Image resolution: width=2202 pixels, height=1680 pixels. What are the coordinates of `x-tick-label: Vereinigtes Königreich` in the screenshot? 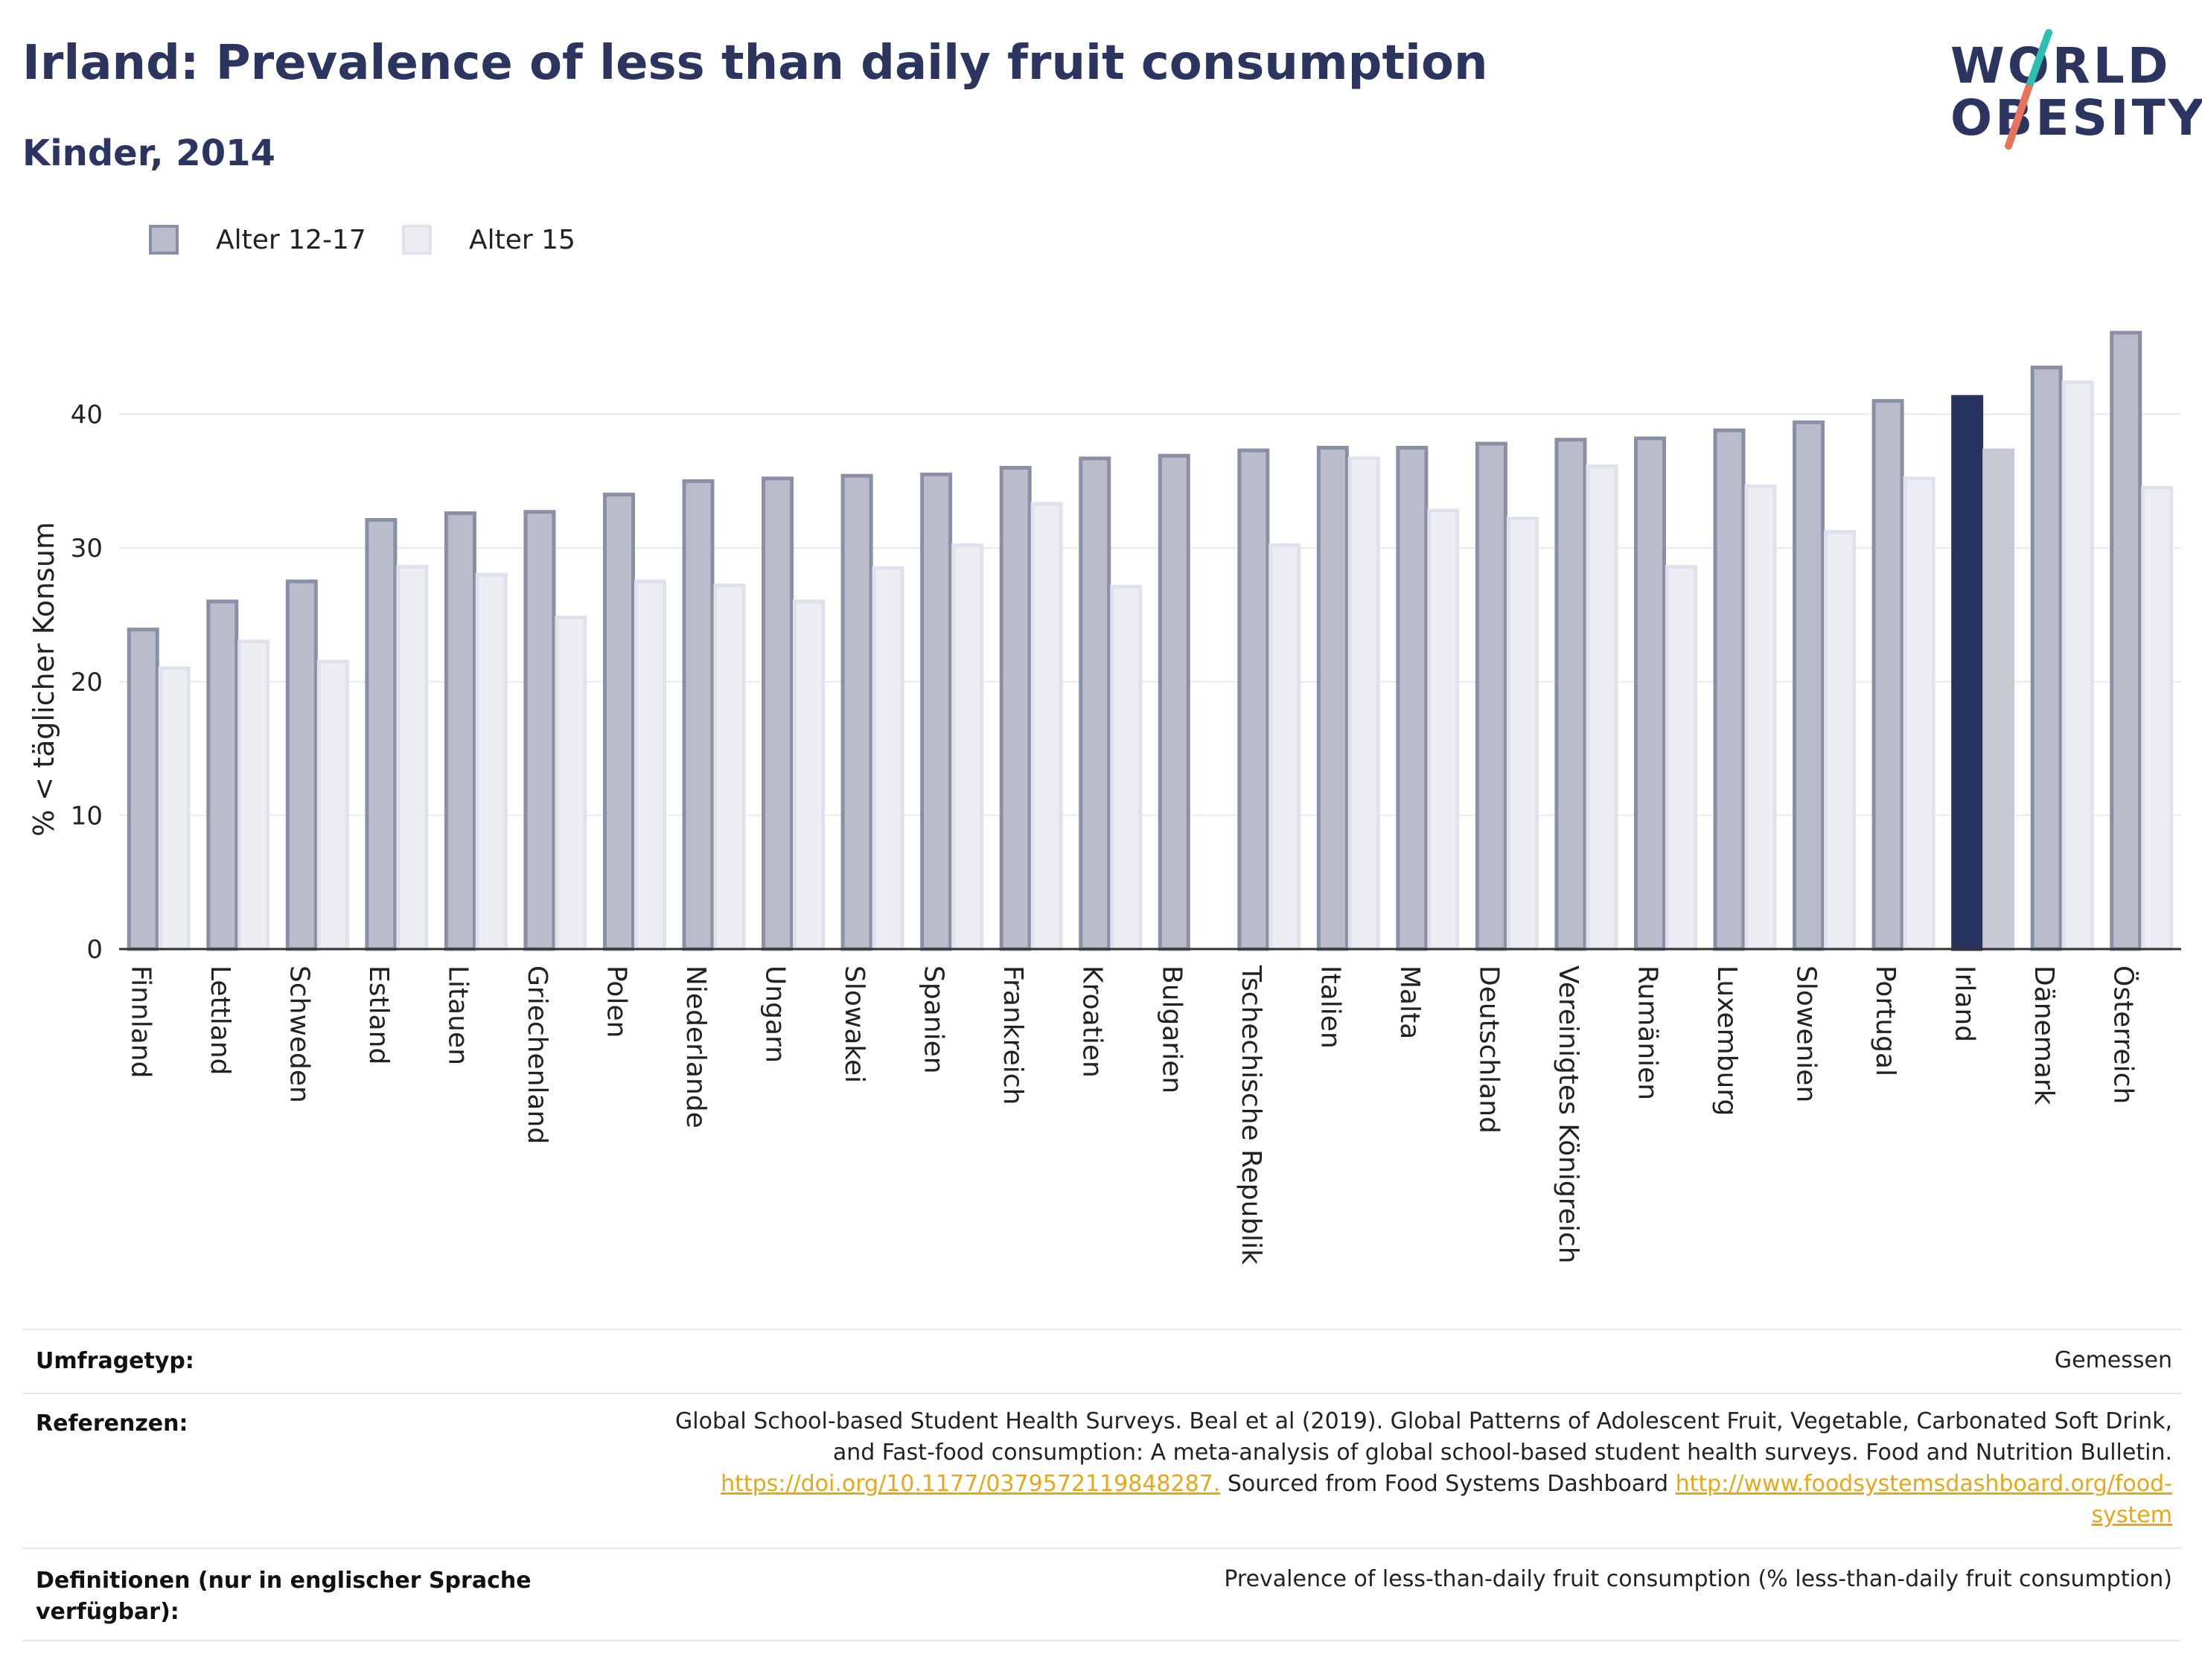 It's located at (1568, 1114).